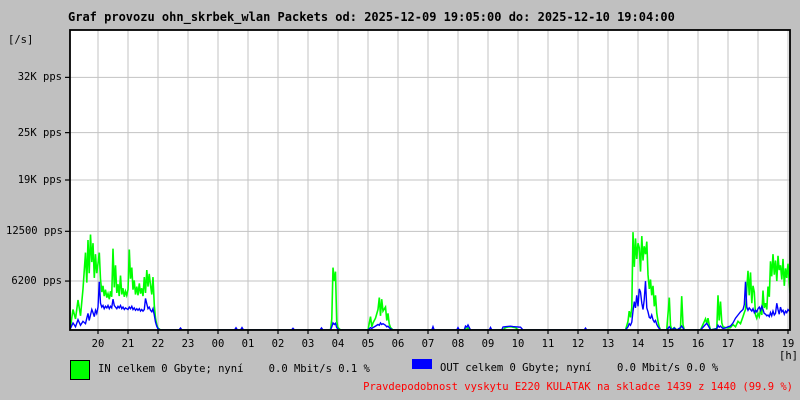 The height and width of the screenshot is (400, 800). I want to click on x-axis-label: 12, so click(578, 344).